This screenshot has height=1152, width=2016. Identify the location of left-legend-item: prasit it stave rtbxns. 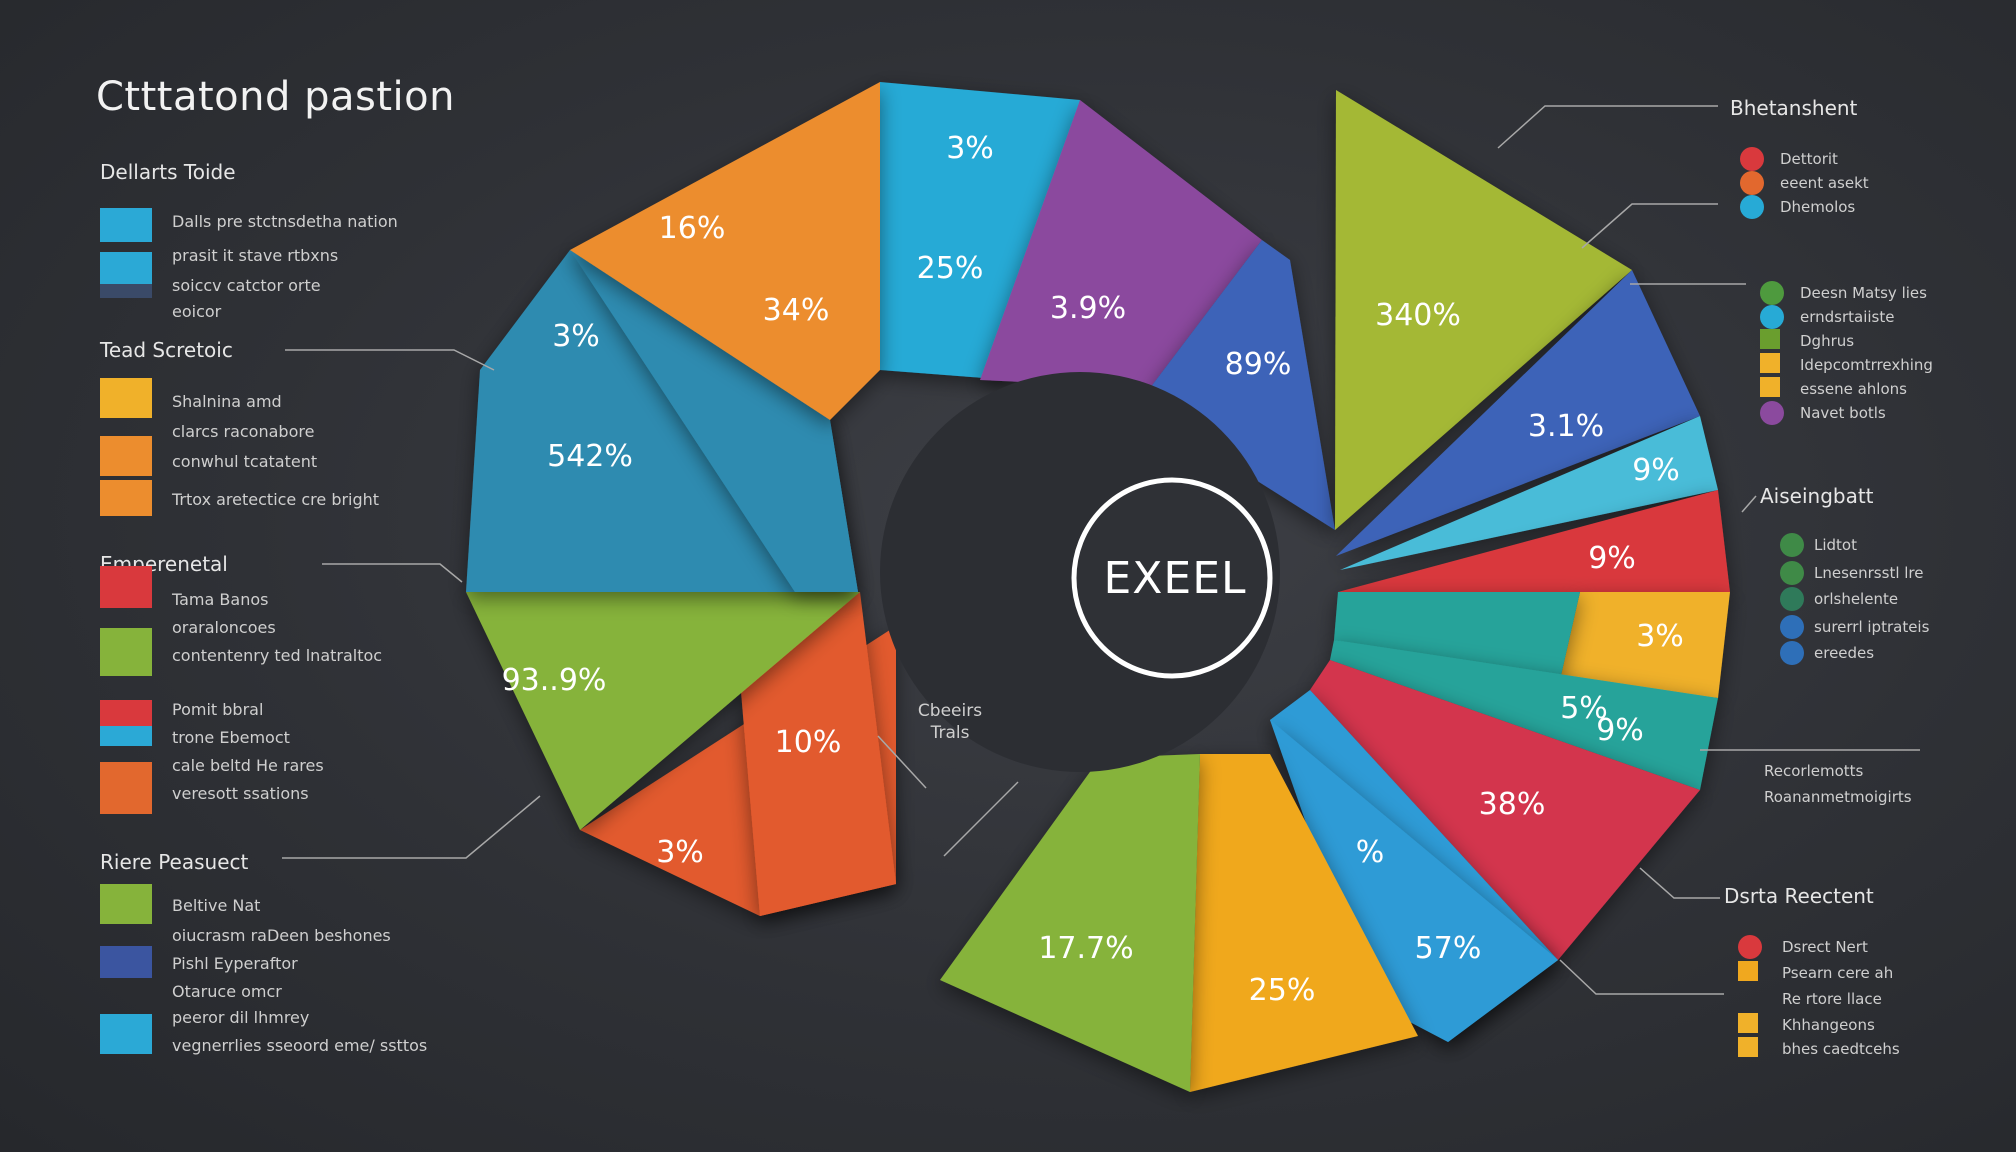
(255, 255).